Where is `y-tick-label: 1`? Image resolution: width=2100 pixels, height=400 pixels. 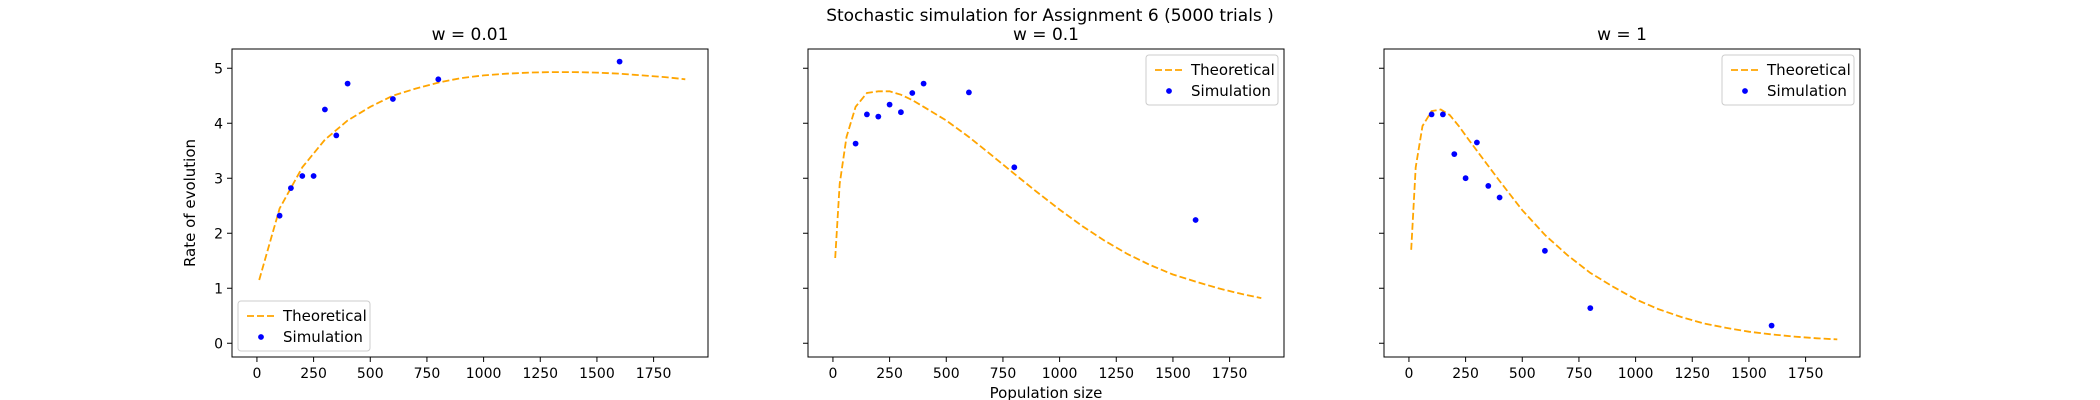 y-tick-label: 1 is located at coordinates (218, 289).